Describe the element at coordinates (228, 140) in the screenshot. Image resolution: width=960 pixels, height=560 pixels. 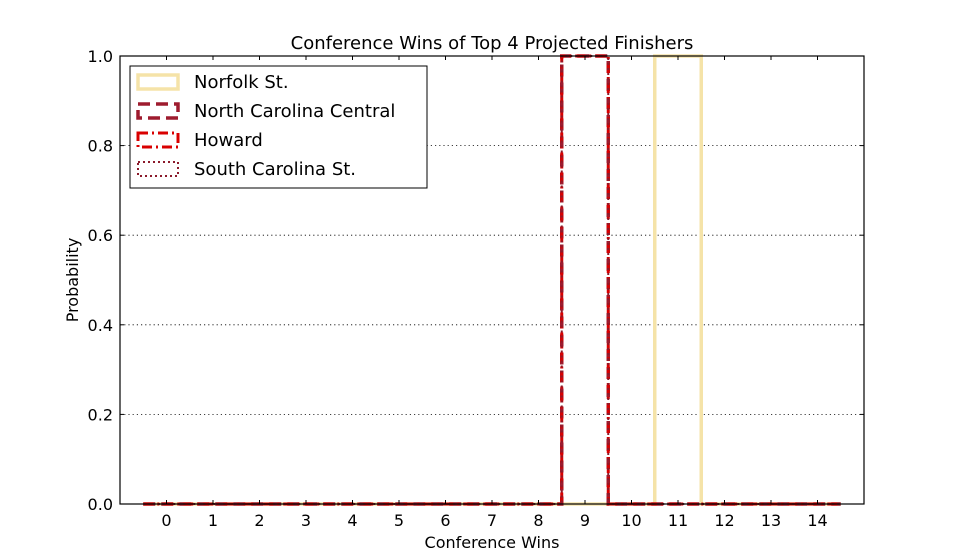
I see `legend-label-2: Howard` at that location.